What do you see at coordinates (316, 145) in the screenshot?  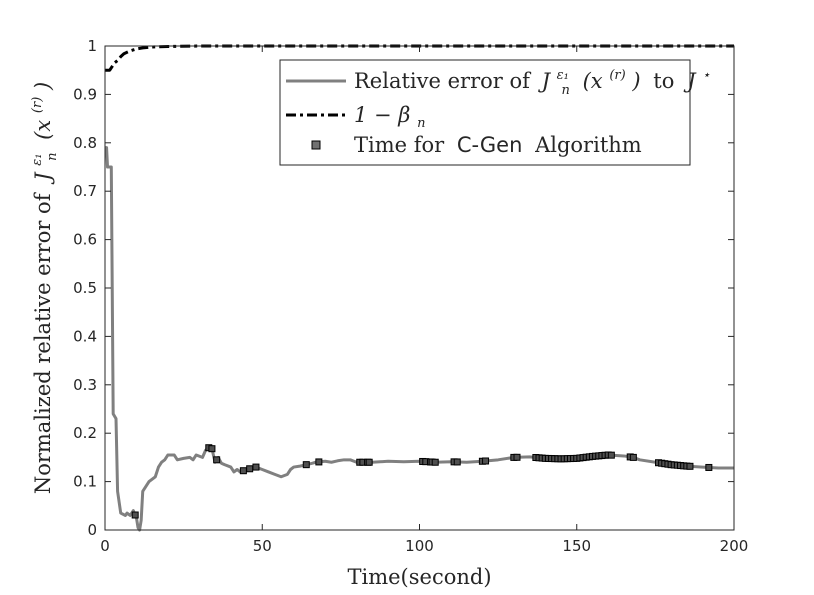 I see `legend-swatch-cgen-marker` at bounding box center [316, 145].